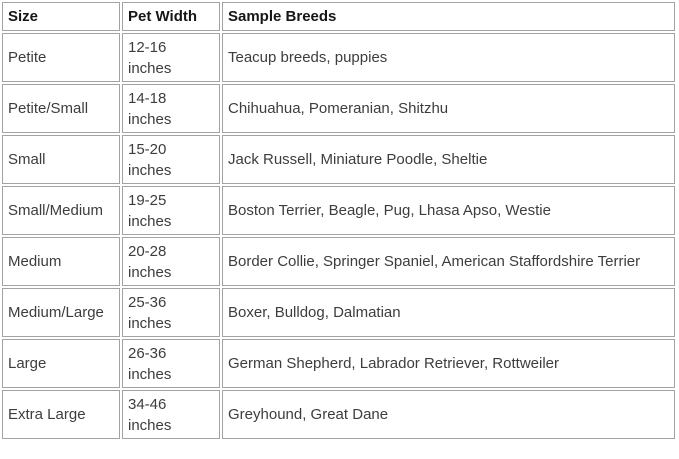 The height and width of the screenshot is (459, 679). I want to click on size-cell: Petite, so click(61, 57).